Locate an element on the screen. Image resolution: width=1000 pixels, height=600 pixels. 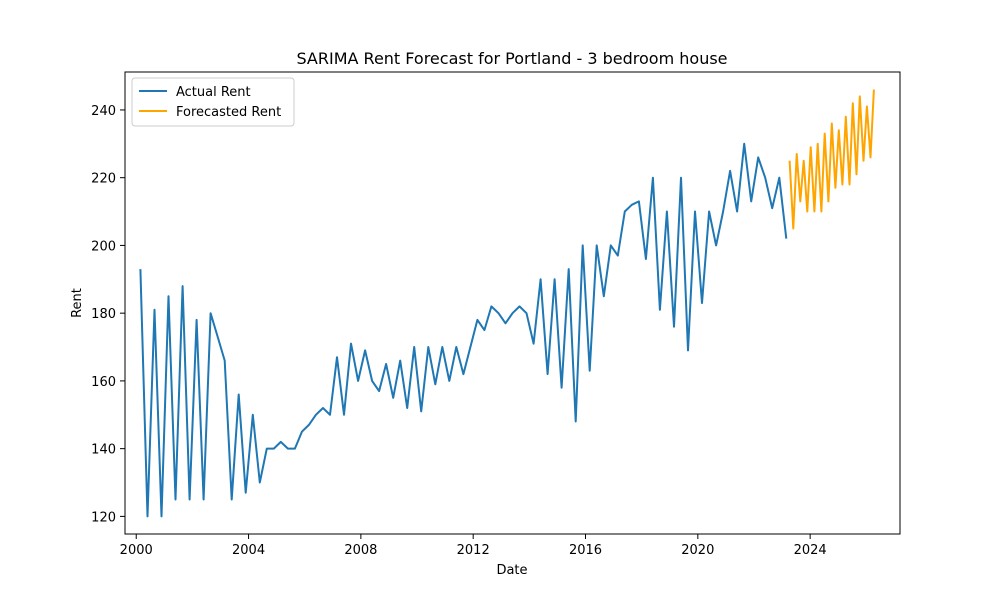
y-axis: 120 140 160 180 200 220 240 is located at coordinates (108, 314).